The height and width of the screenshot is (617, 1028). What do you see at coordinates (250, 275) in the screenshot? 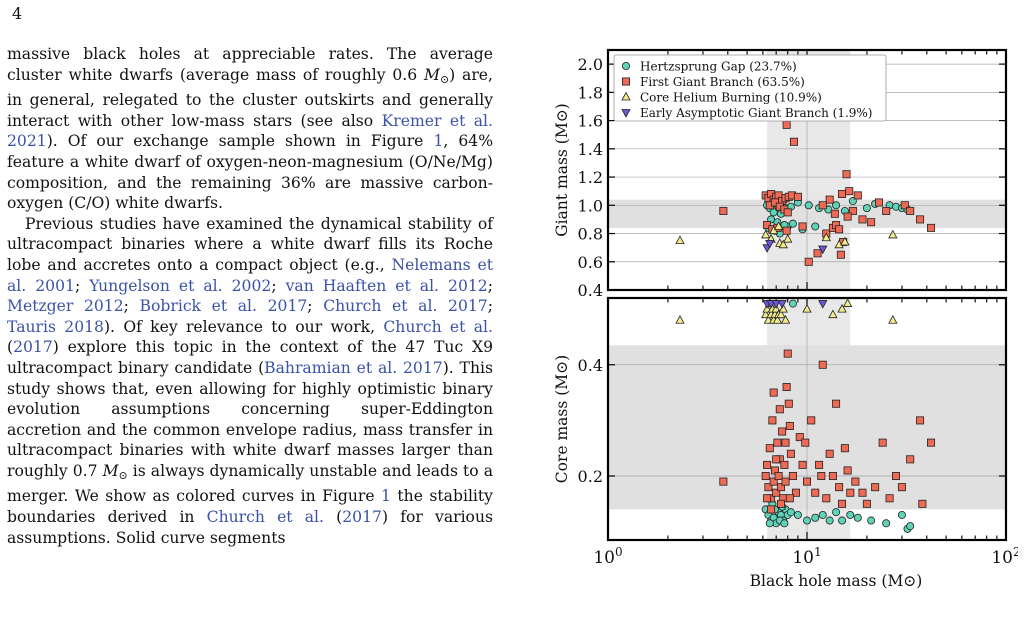
I see `citation-link: Nelemans et al. 2001` at bounding box center [250, 275].